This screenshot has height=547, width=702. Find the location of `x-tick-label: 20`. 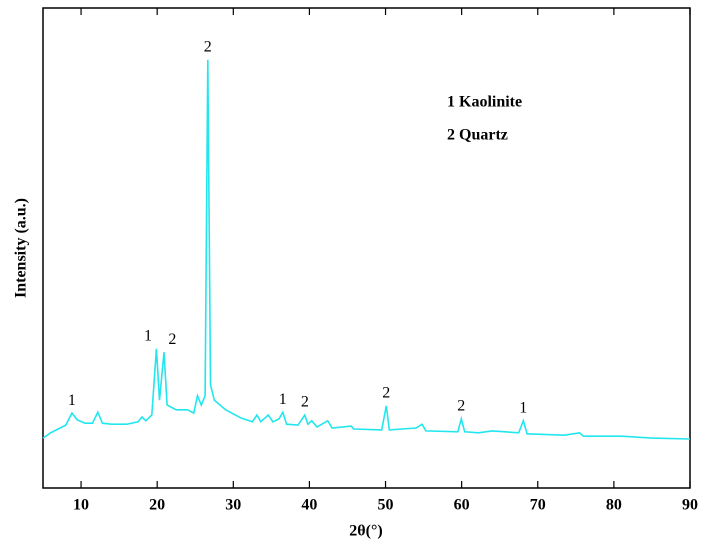

x-tick-label: 20 is located at coordinates (157, 505).